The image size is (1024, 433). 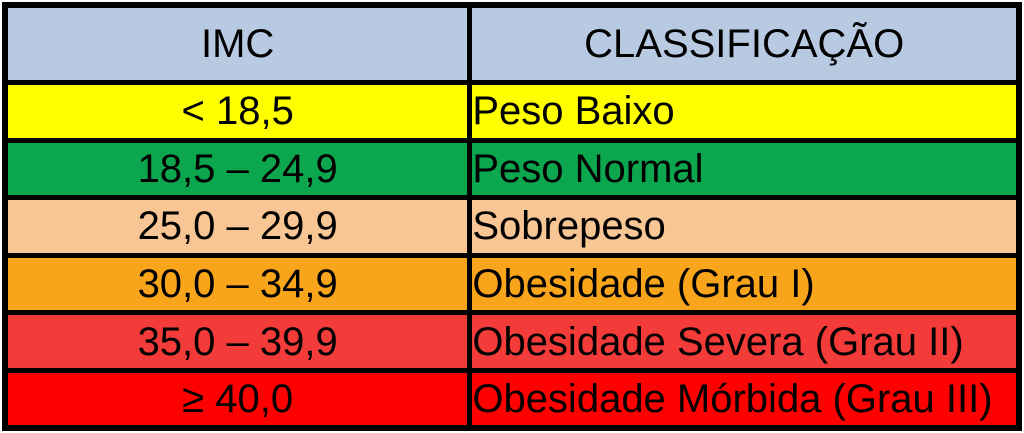 I want to click on header-classificacao: CLASSIFICAÇÃO, so click(x=744, y=43).